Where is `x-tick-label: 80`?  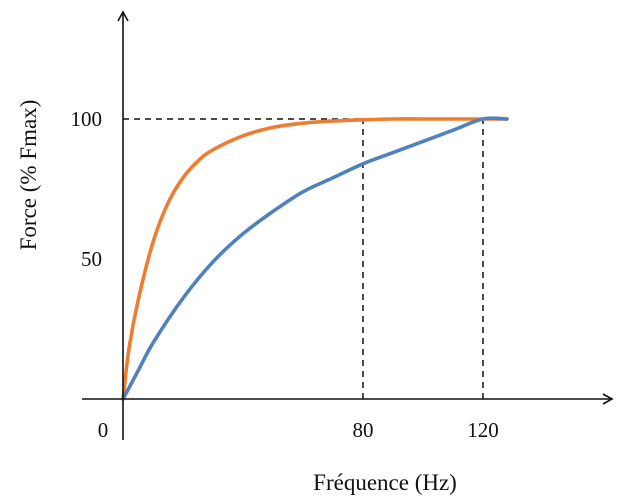
x-tick-label: 80 is located at coordinates (363, 430).